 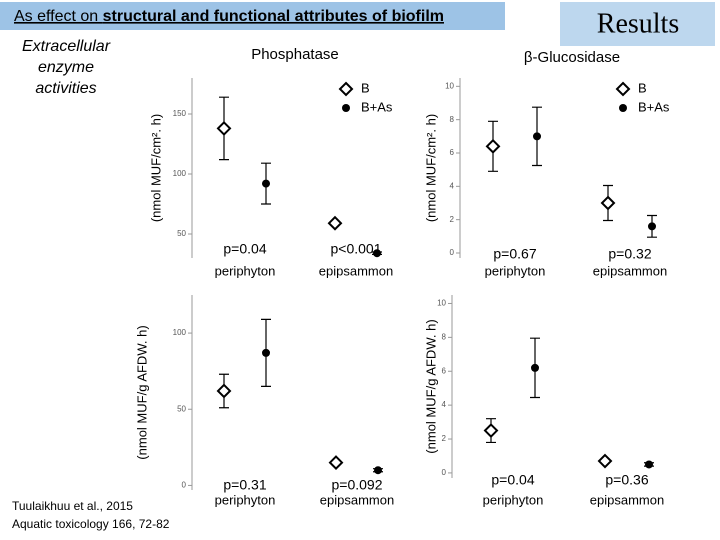 What do you see at coordinates (244, 485) in the screenshot?
I see `p-value: p=0.31` at bounding box center [244, 485].